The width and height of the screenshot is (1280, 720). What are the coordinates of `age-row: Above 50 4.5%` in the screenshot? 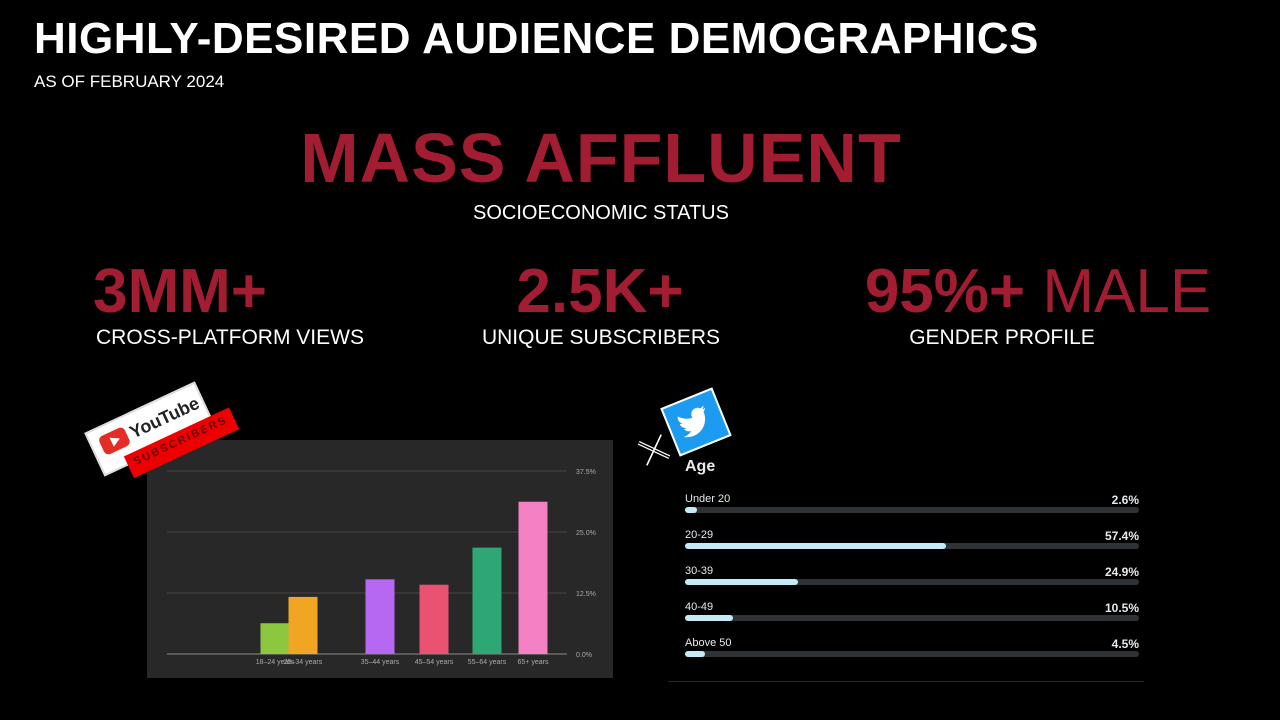 It's located at (912, 652).